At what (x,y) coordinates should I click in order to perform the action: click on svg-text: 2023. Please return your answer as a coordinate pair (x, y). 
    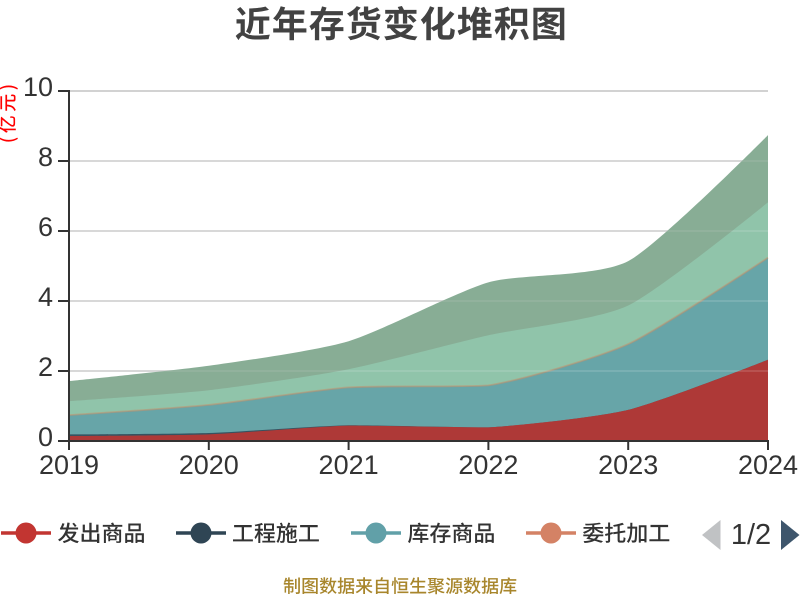
    Looking at the image, I should click on (628, 465).